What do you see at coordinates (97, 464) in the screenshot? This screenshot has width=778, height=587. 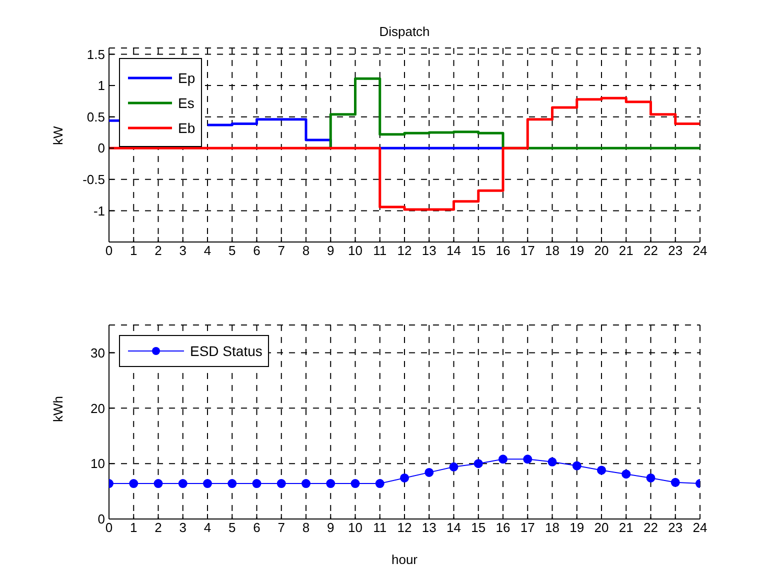 I see `y-tick-label: 10` at bounding box center [97, 464].